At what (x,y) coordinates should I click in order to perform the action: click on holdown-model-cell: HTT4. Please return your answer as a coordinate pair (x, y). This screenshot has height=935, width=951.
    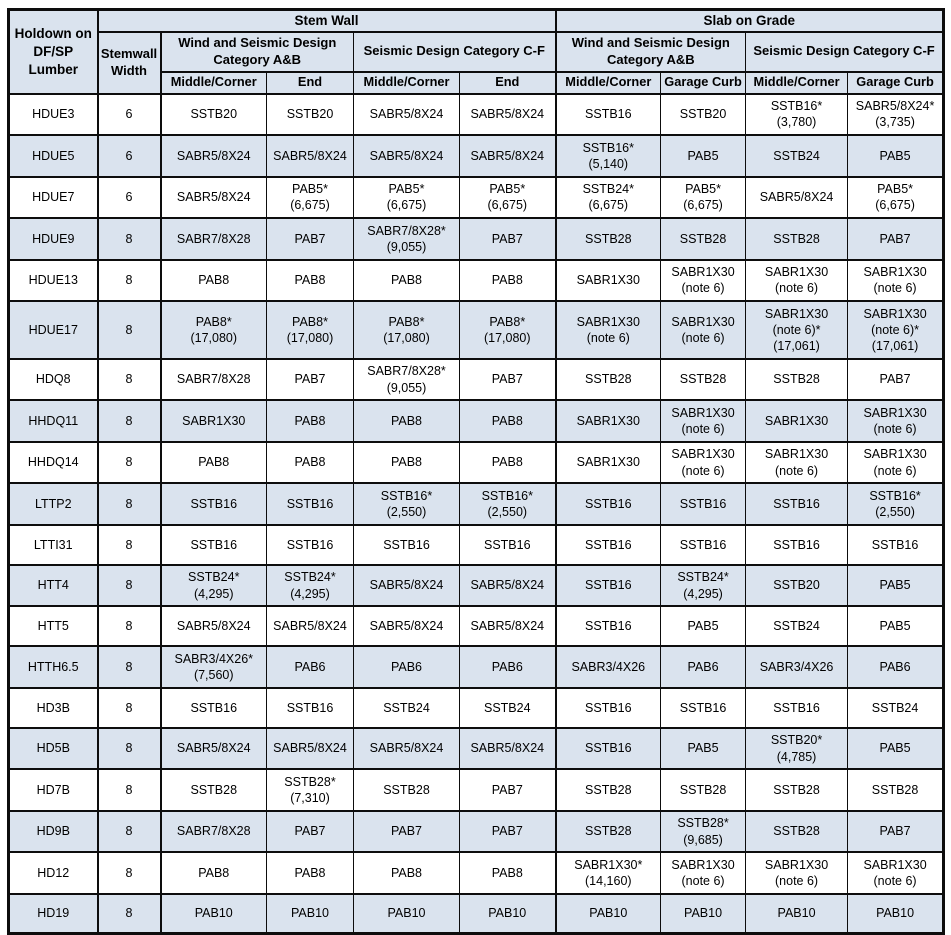
    Looking at the image, I should click on (53, 585).